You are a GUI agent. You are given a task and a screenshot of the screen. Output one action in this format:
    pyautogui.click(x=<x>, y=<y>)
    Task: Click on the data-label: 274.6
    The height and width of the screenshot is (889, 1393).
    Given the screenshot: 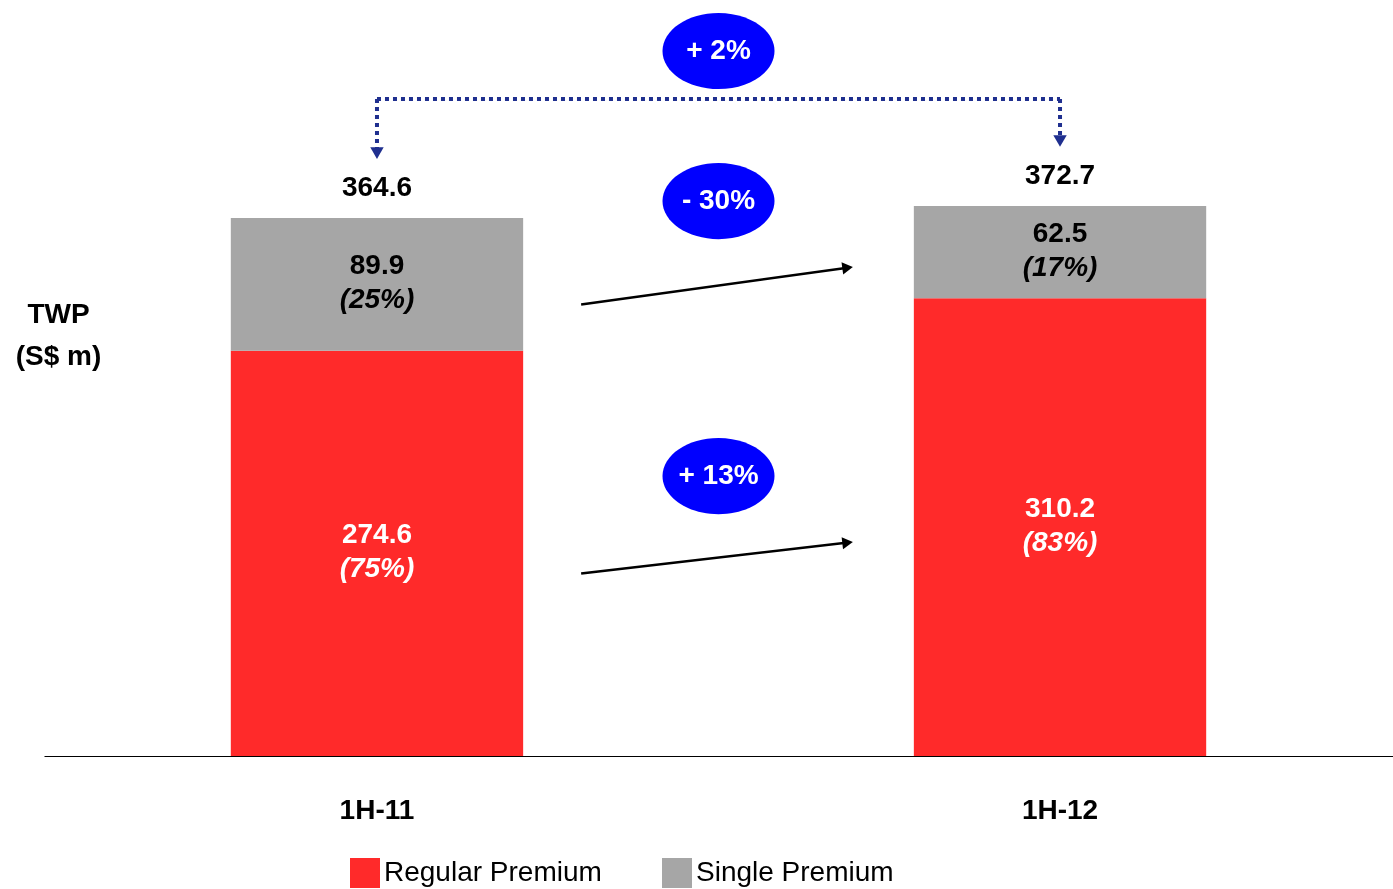 What is the action you would take?
    pyautogui.click(x=377, y=534)
    